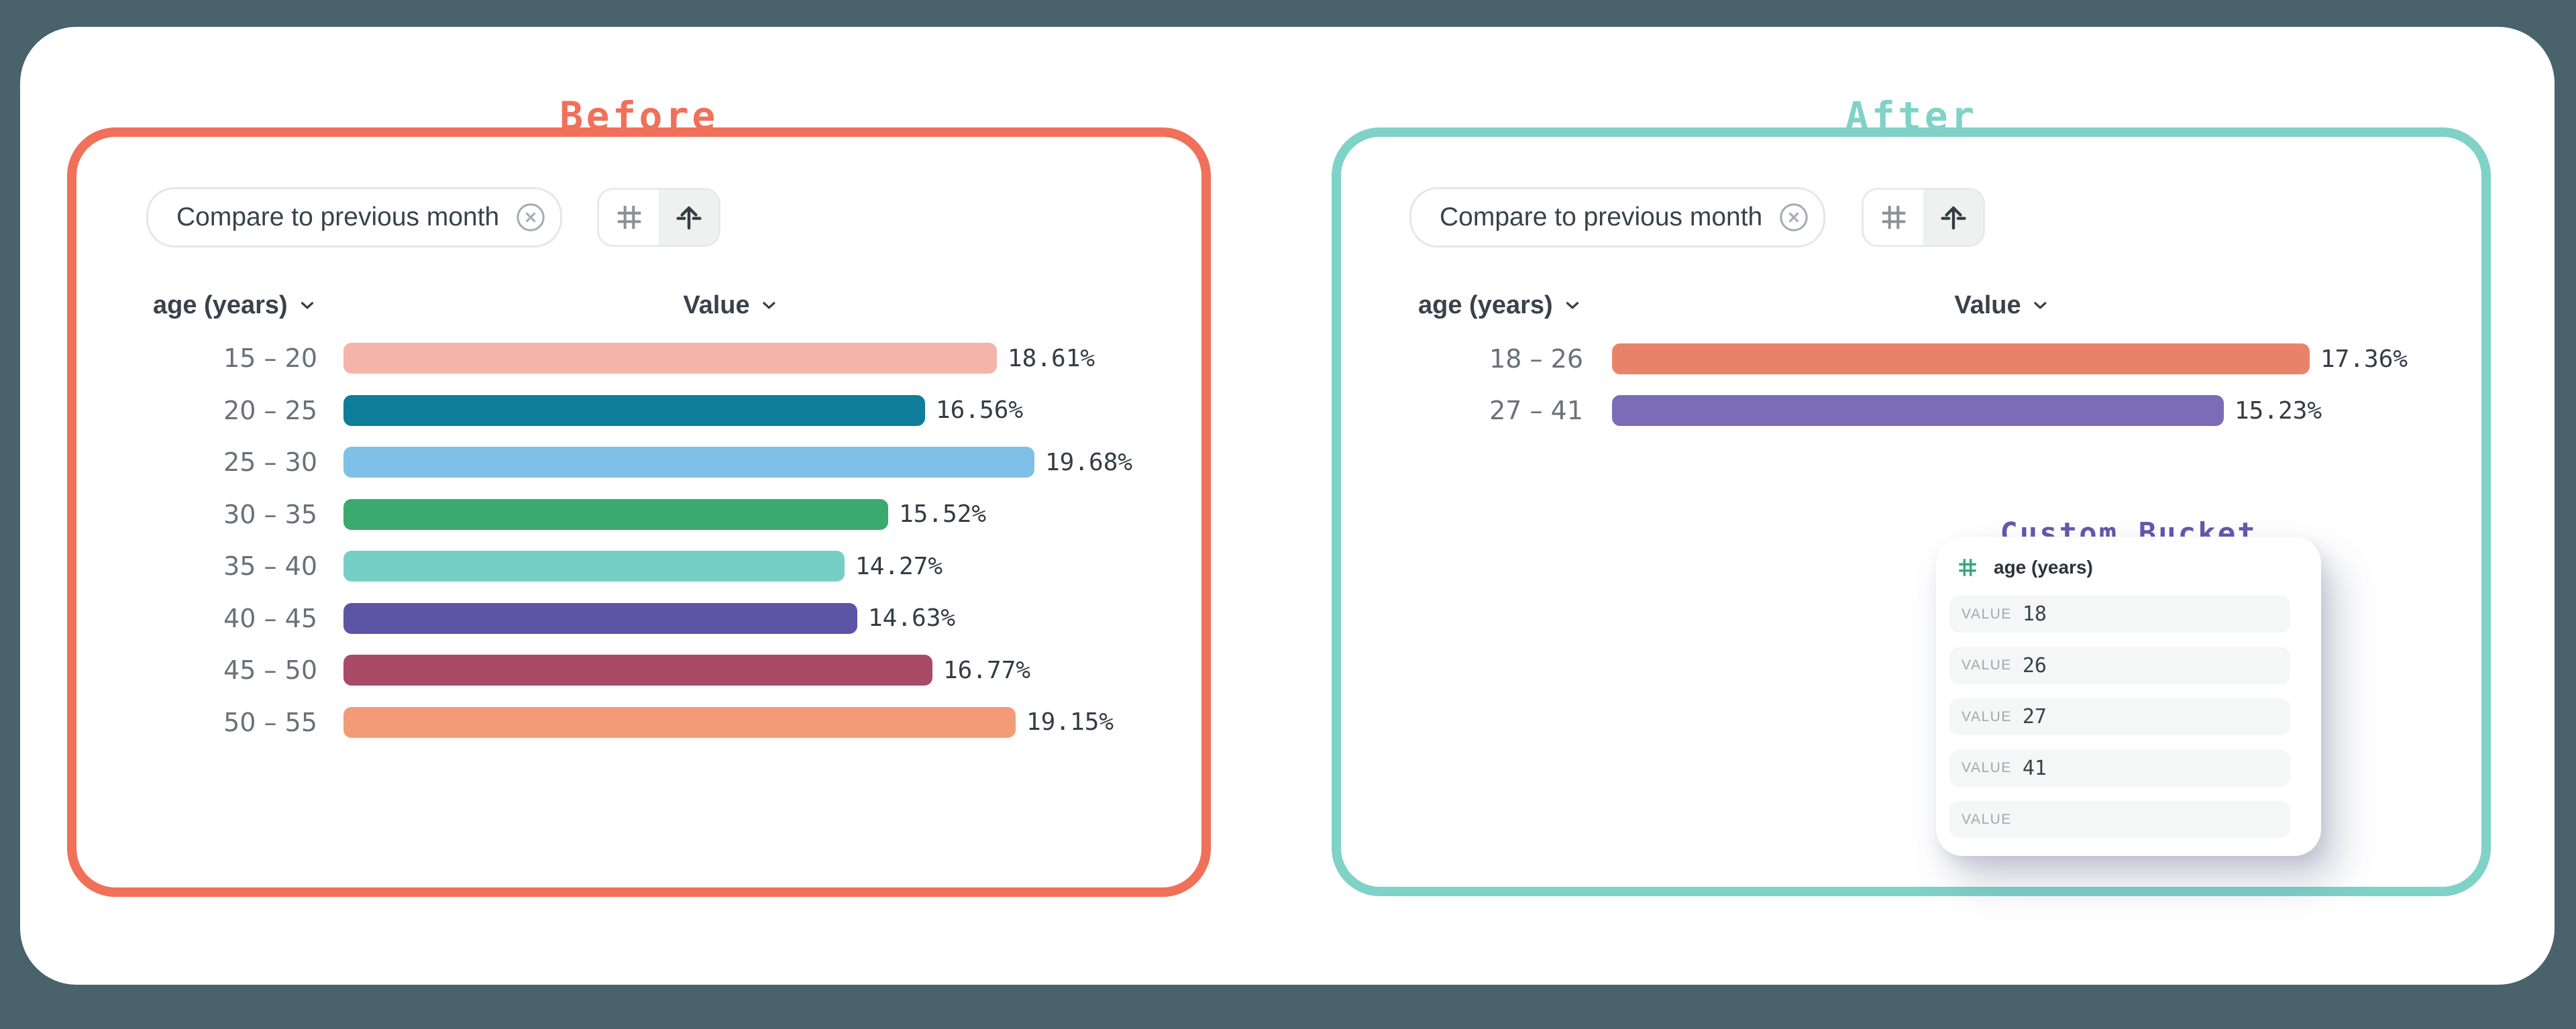  I want to click on category-label: 45 – 50, so click(270, 670).